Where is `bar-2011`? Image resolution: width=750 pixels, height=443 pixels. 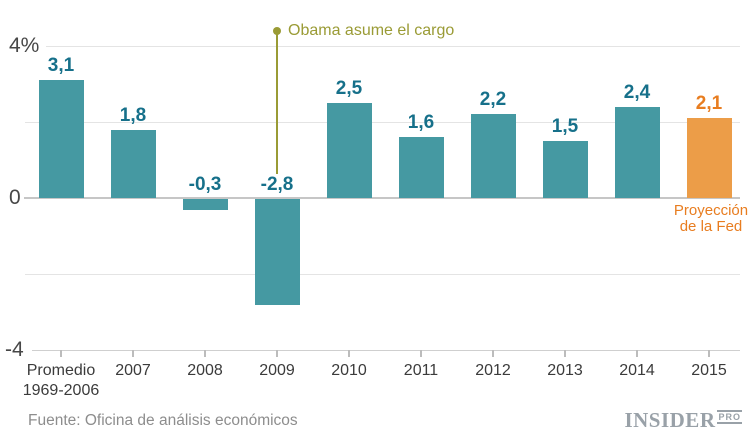
bar-2011 is located at coordinates (421, 167).